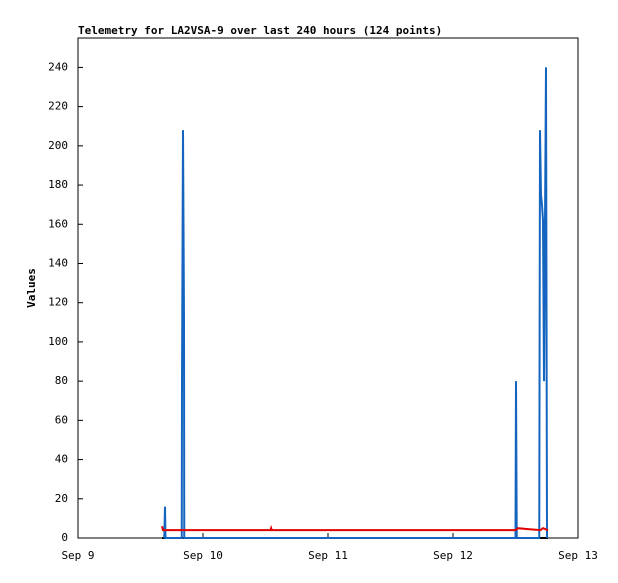 This screenshot has width=618, height=583. I want to click on y-tick-label: 220, so click(58, 106).